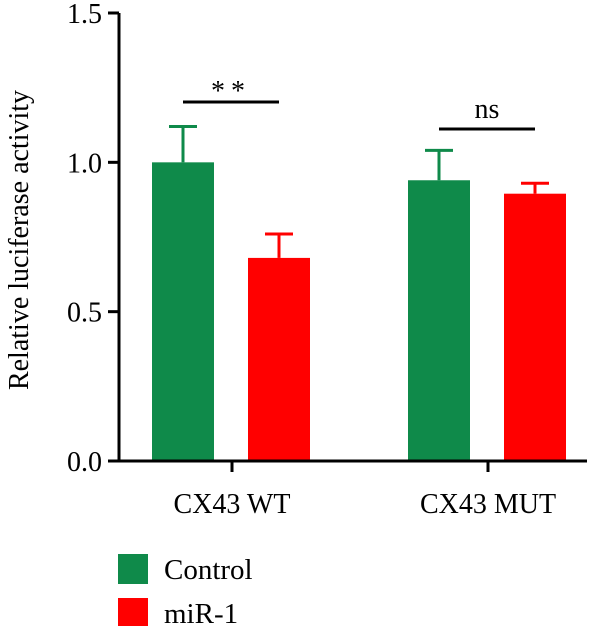 The image size is (600, 626). Describe the element at coordinates (232, 504) in the screenshot. I see `x-tick-label: CX43 WT` at that location.